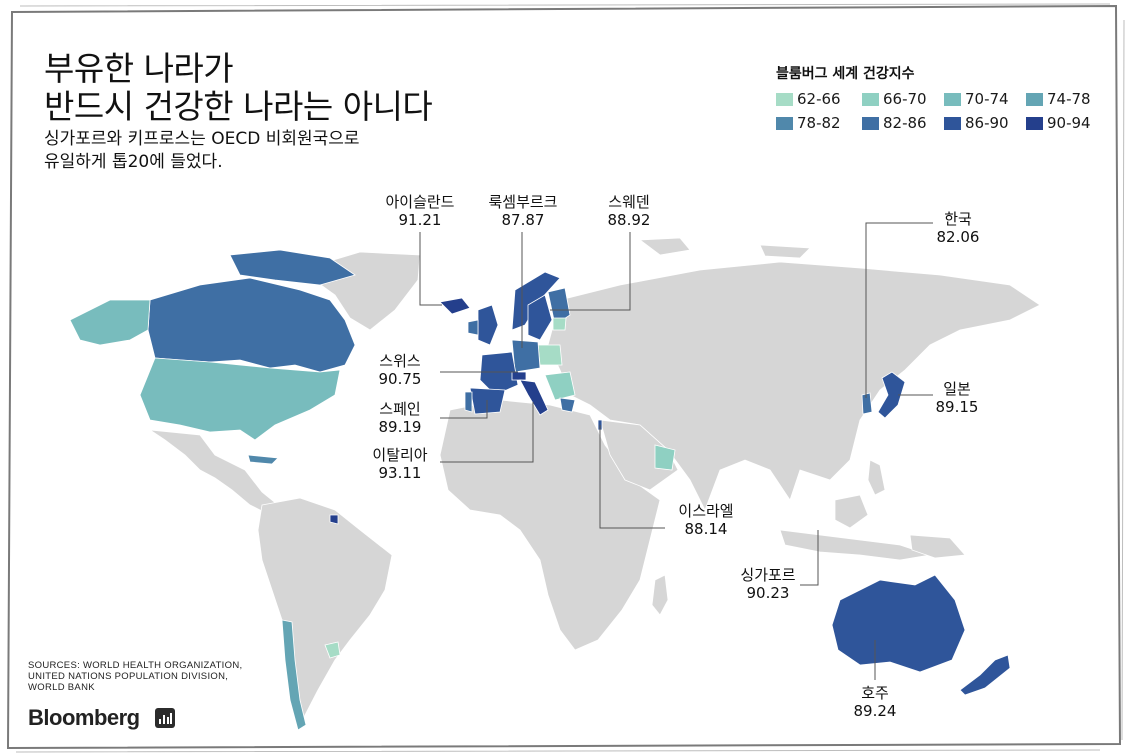 The width and height of the screenshot is (1128, 756). What do you see at coordinates (809, 558) in the screenshot?
I see `leader-singapore` at bounding box center [809, 558].